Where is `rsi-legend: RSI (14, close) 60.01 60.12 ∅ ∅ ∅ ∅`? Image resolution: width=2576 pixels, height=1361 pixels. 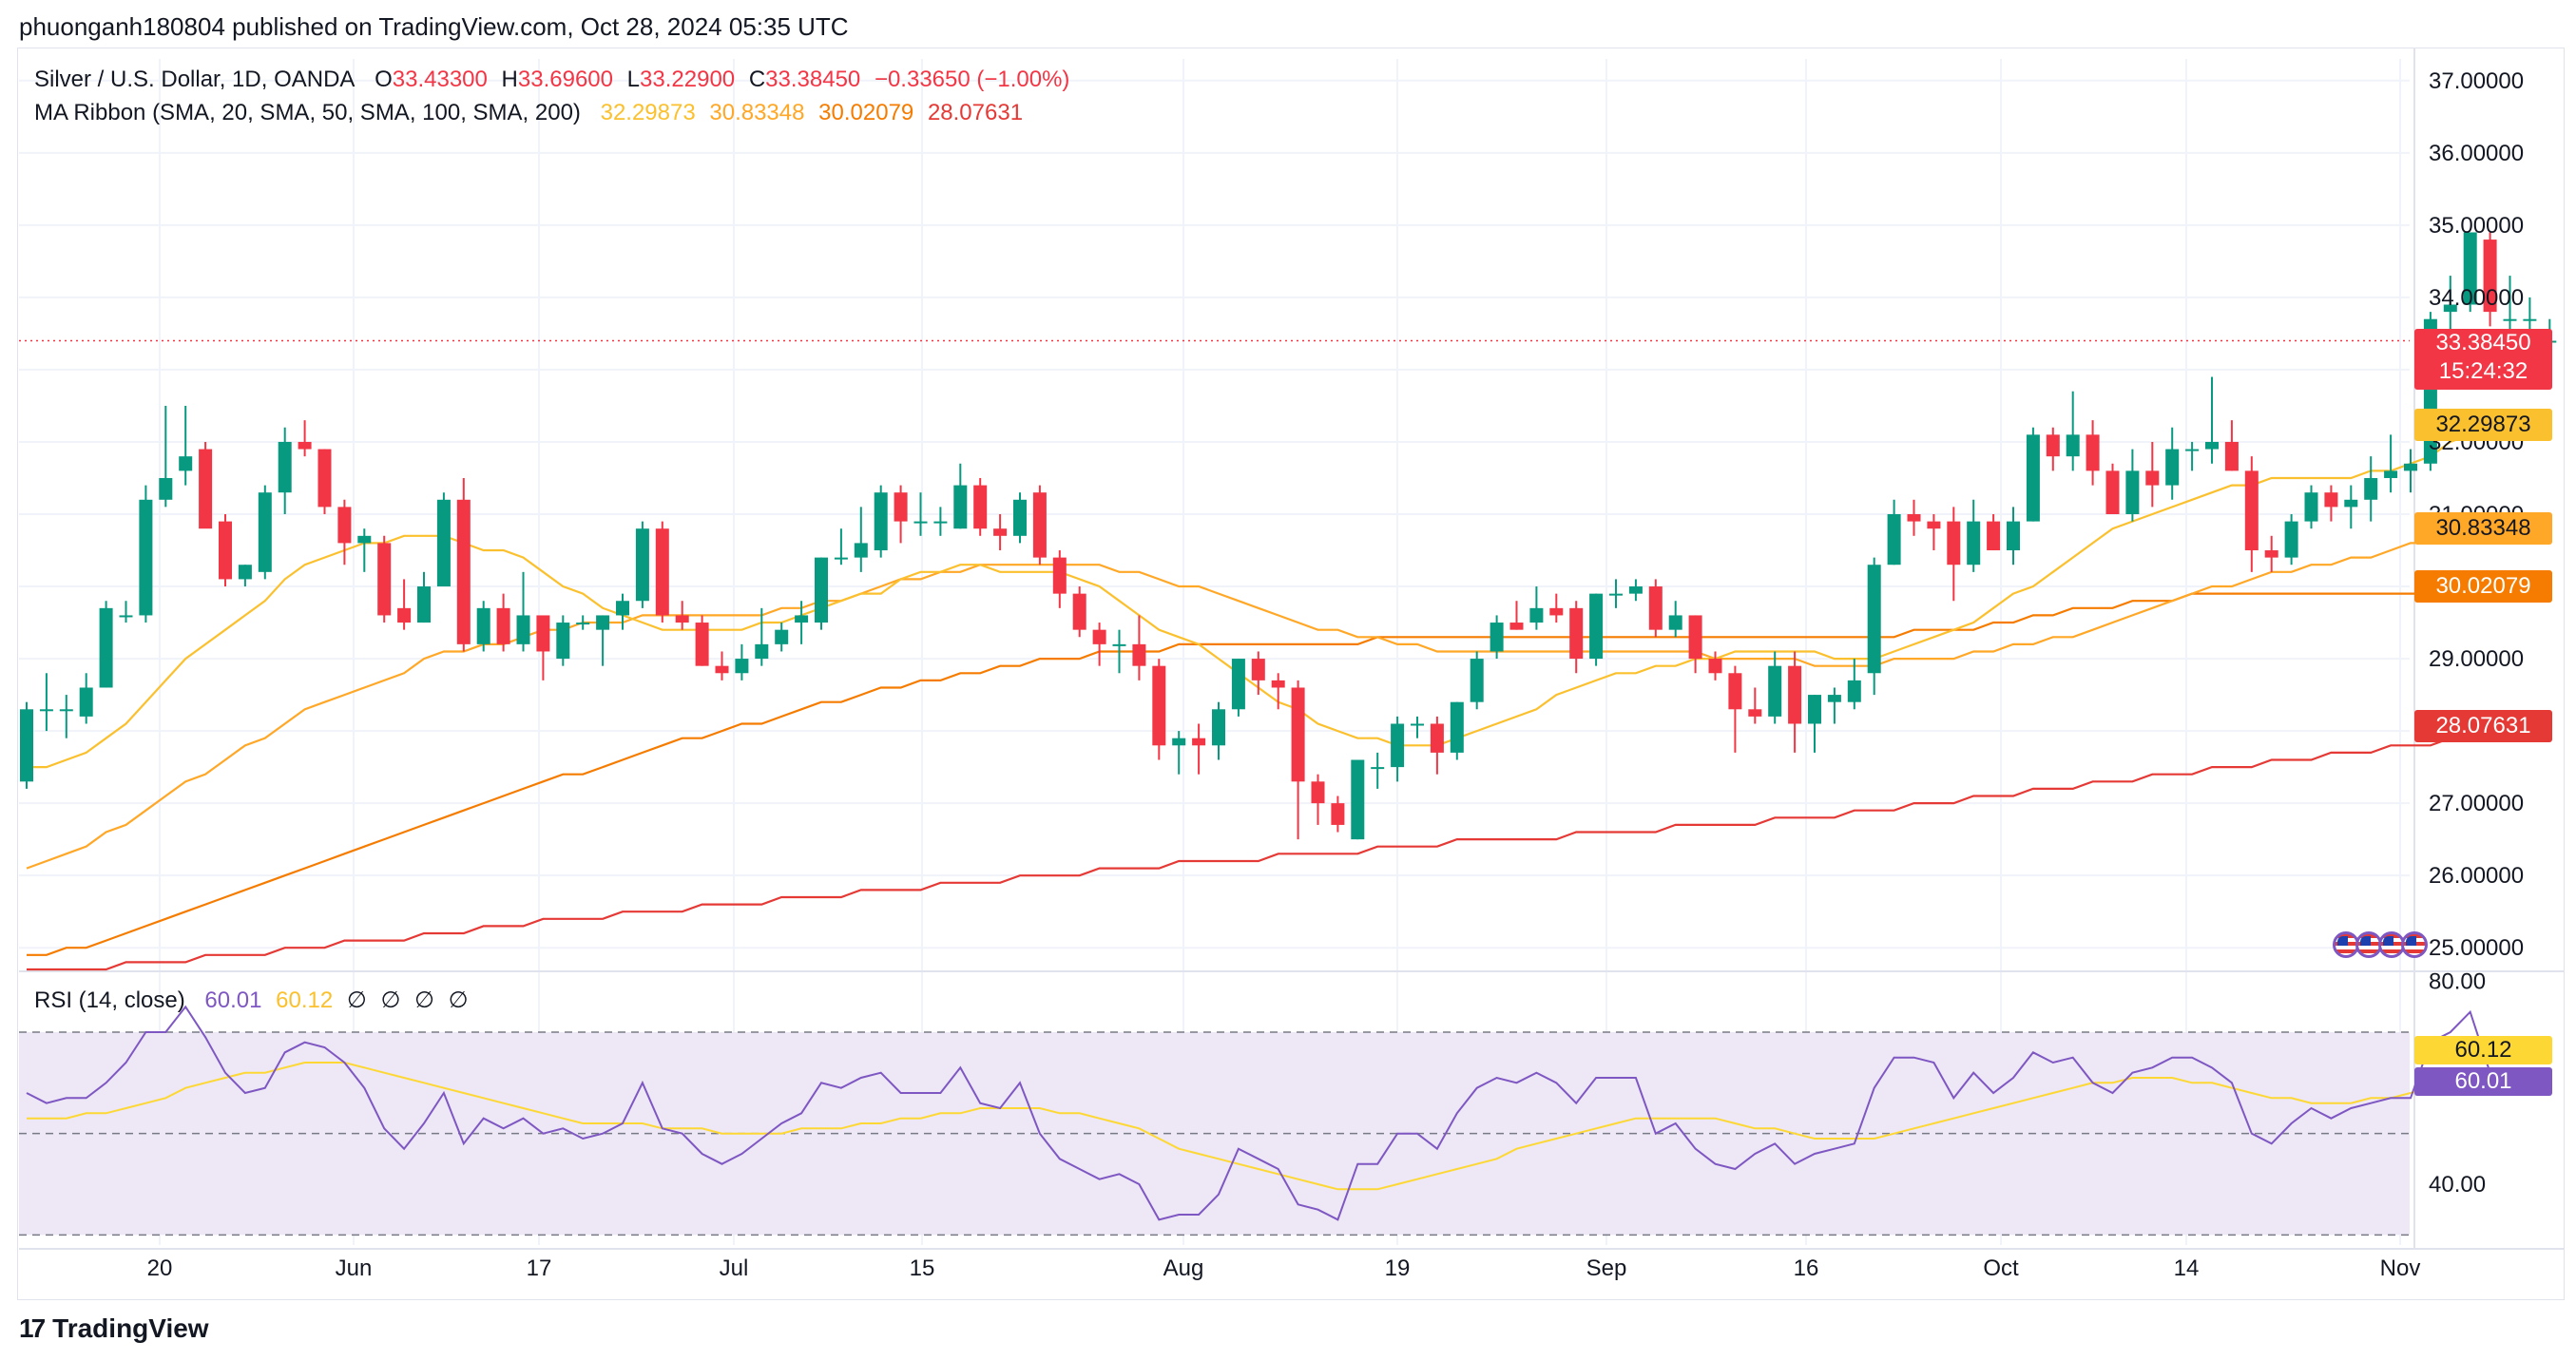 rsi-legend: RSI (14, close) 60.01 60.12 ∅ ∅ ∅ ∅ is located at coordinates (255, 1000).